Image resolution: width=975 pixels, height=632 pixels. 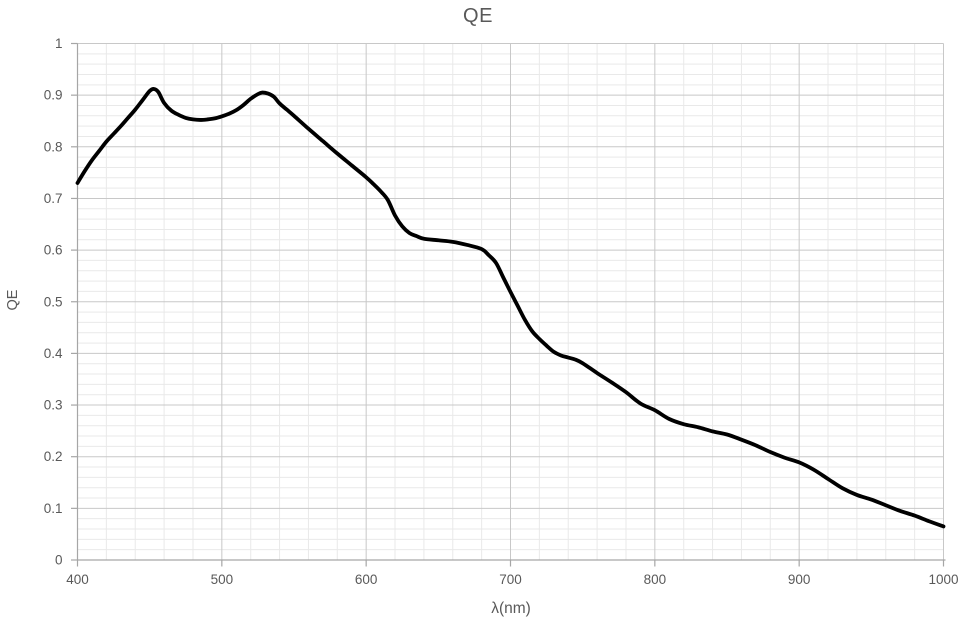 What do you see at coordinates (59, 43) in the screenshot?
I see `y-tick-label: 1` at bounding box center [59, 43].